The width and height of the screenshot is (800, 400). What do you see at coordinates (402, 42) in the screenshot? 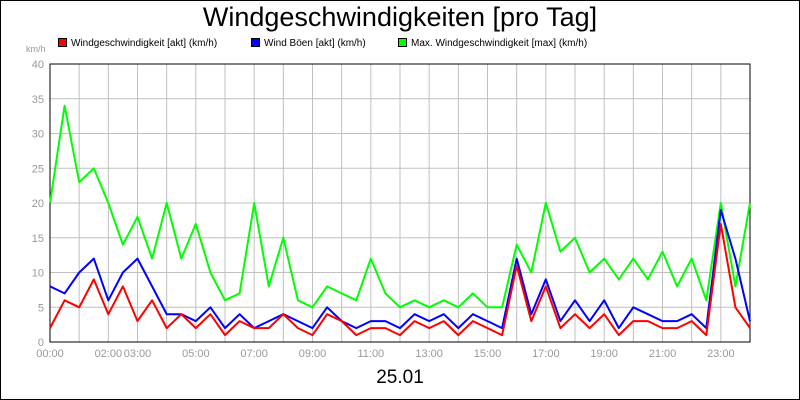
I see `legend-swatch-max-wind` at bounding box center [402, 42].